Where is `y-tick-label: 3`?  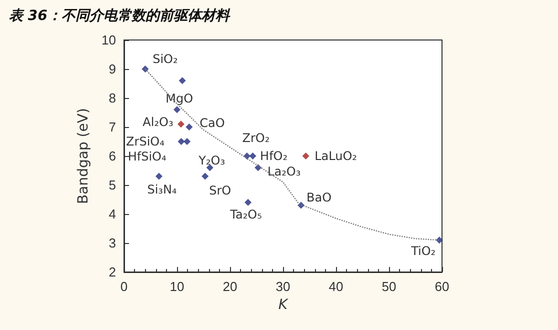 y-tick-label: 3 is located at coordinates (112, 243).